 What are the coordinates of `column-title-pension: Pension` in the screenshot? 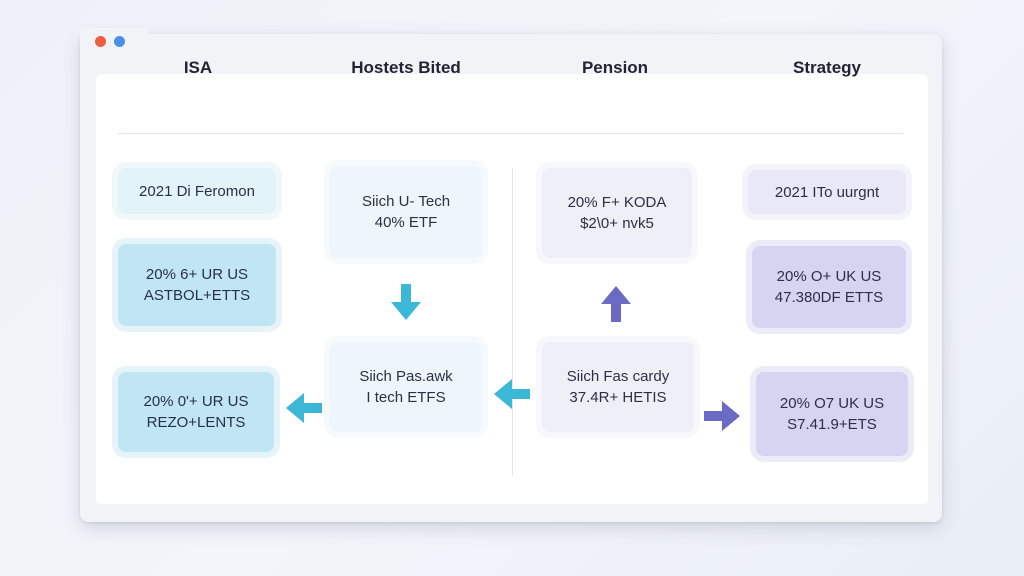 It's located at (615, 67).